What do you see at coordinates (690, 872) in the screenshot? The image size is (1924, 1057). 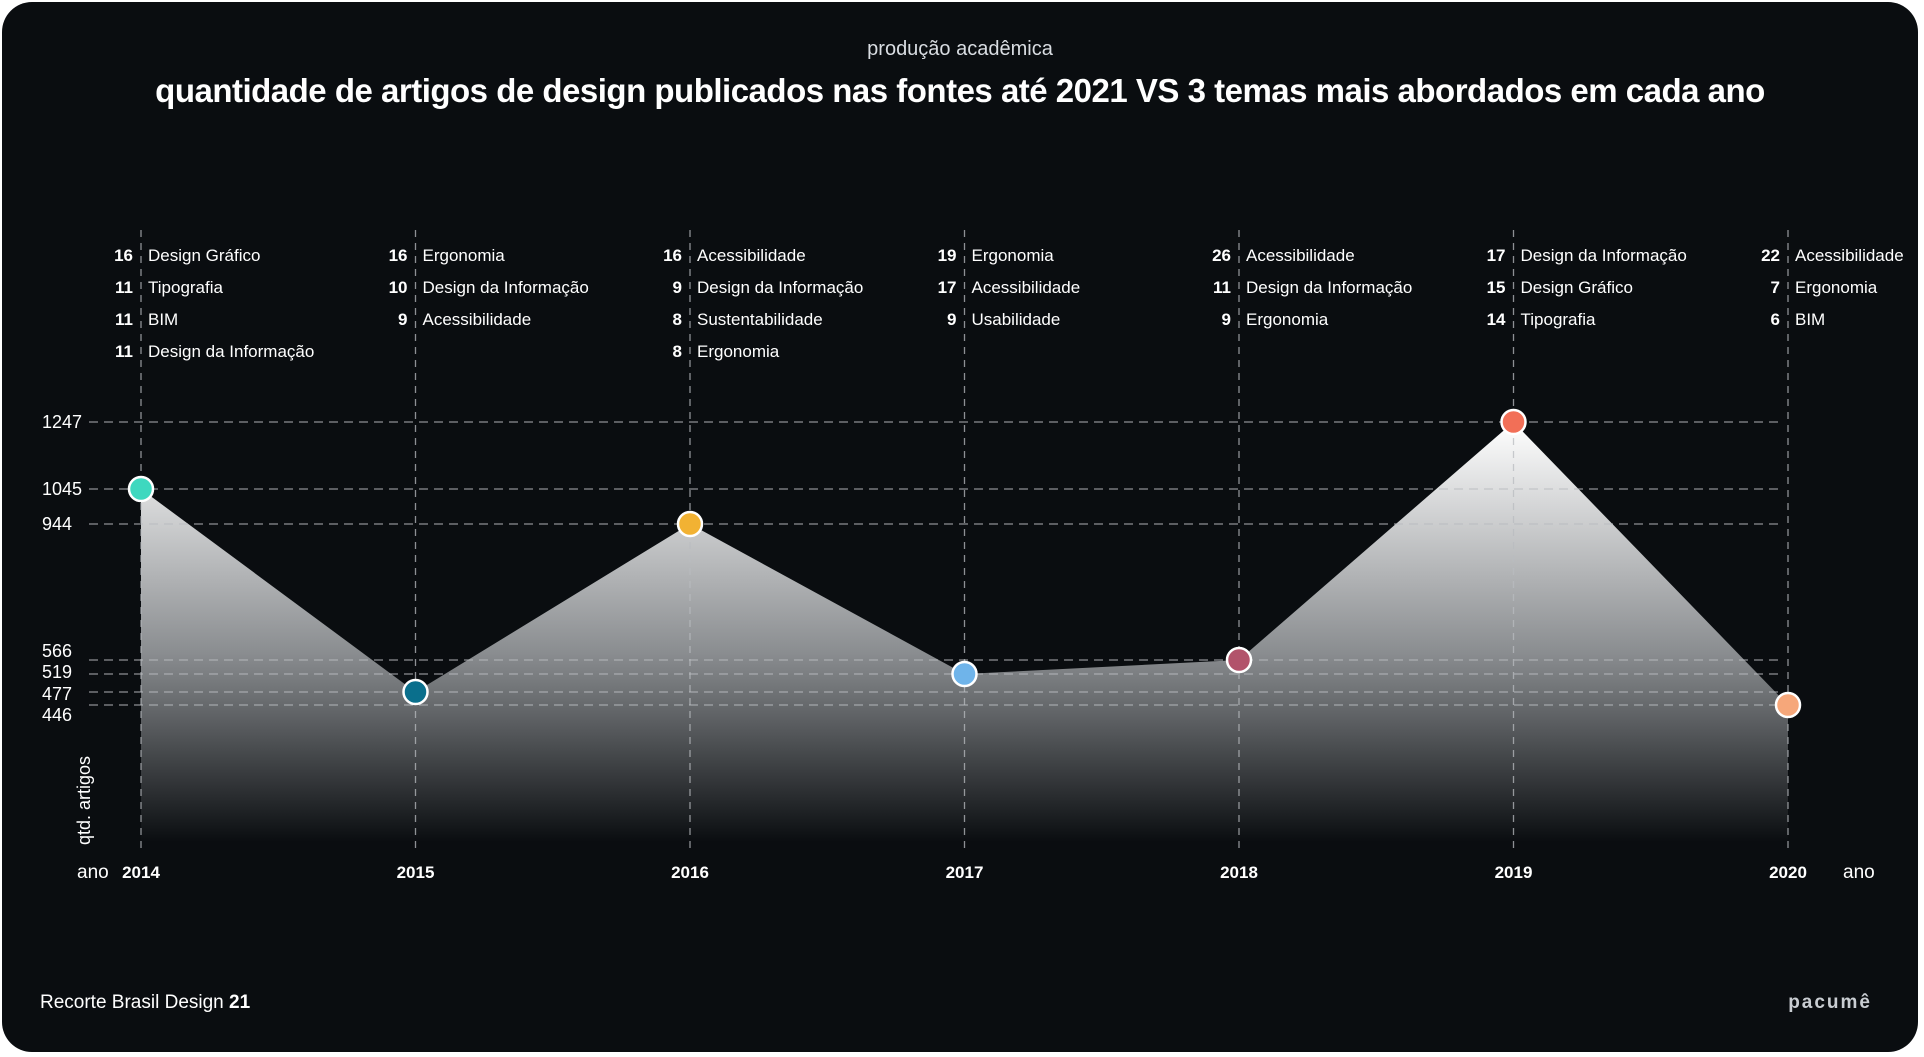 I see `x-tick-label: 2016` at bounding box center [690, 872].